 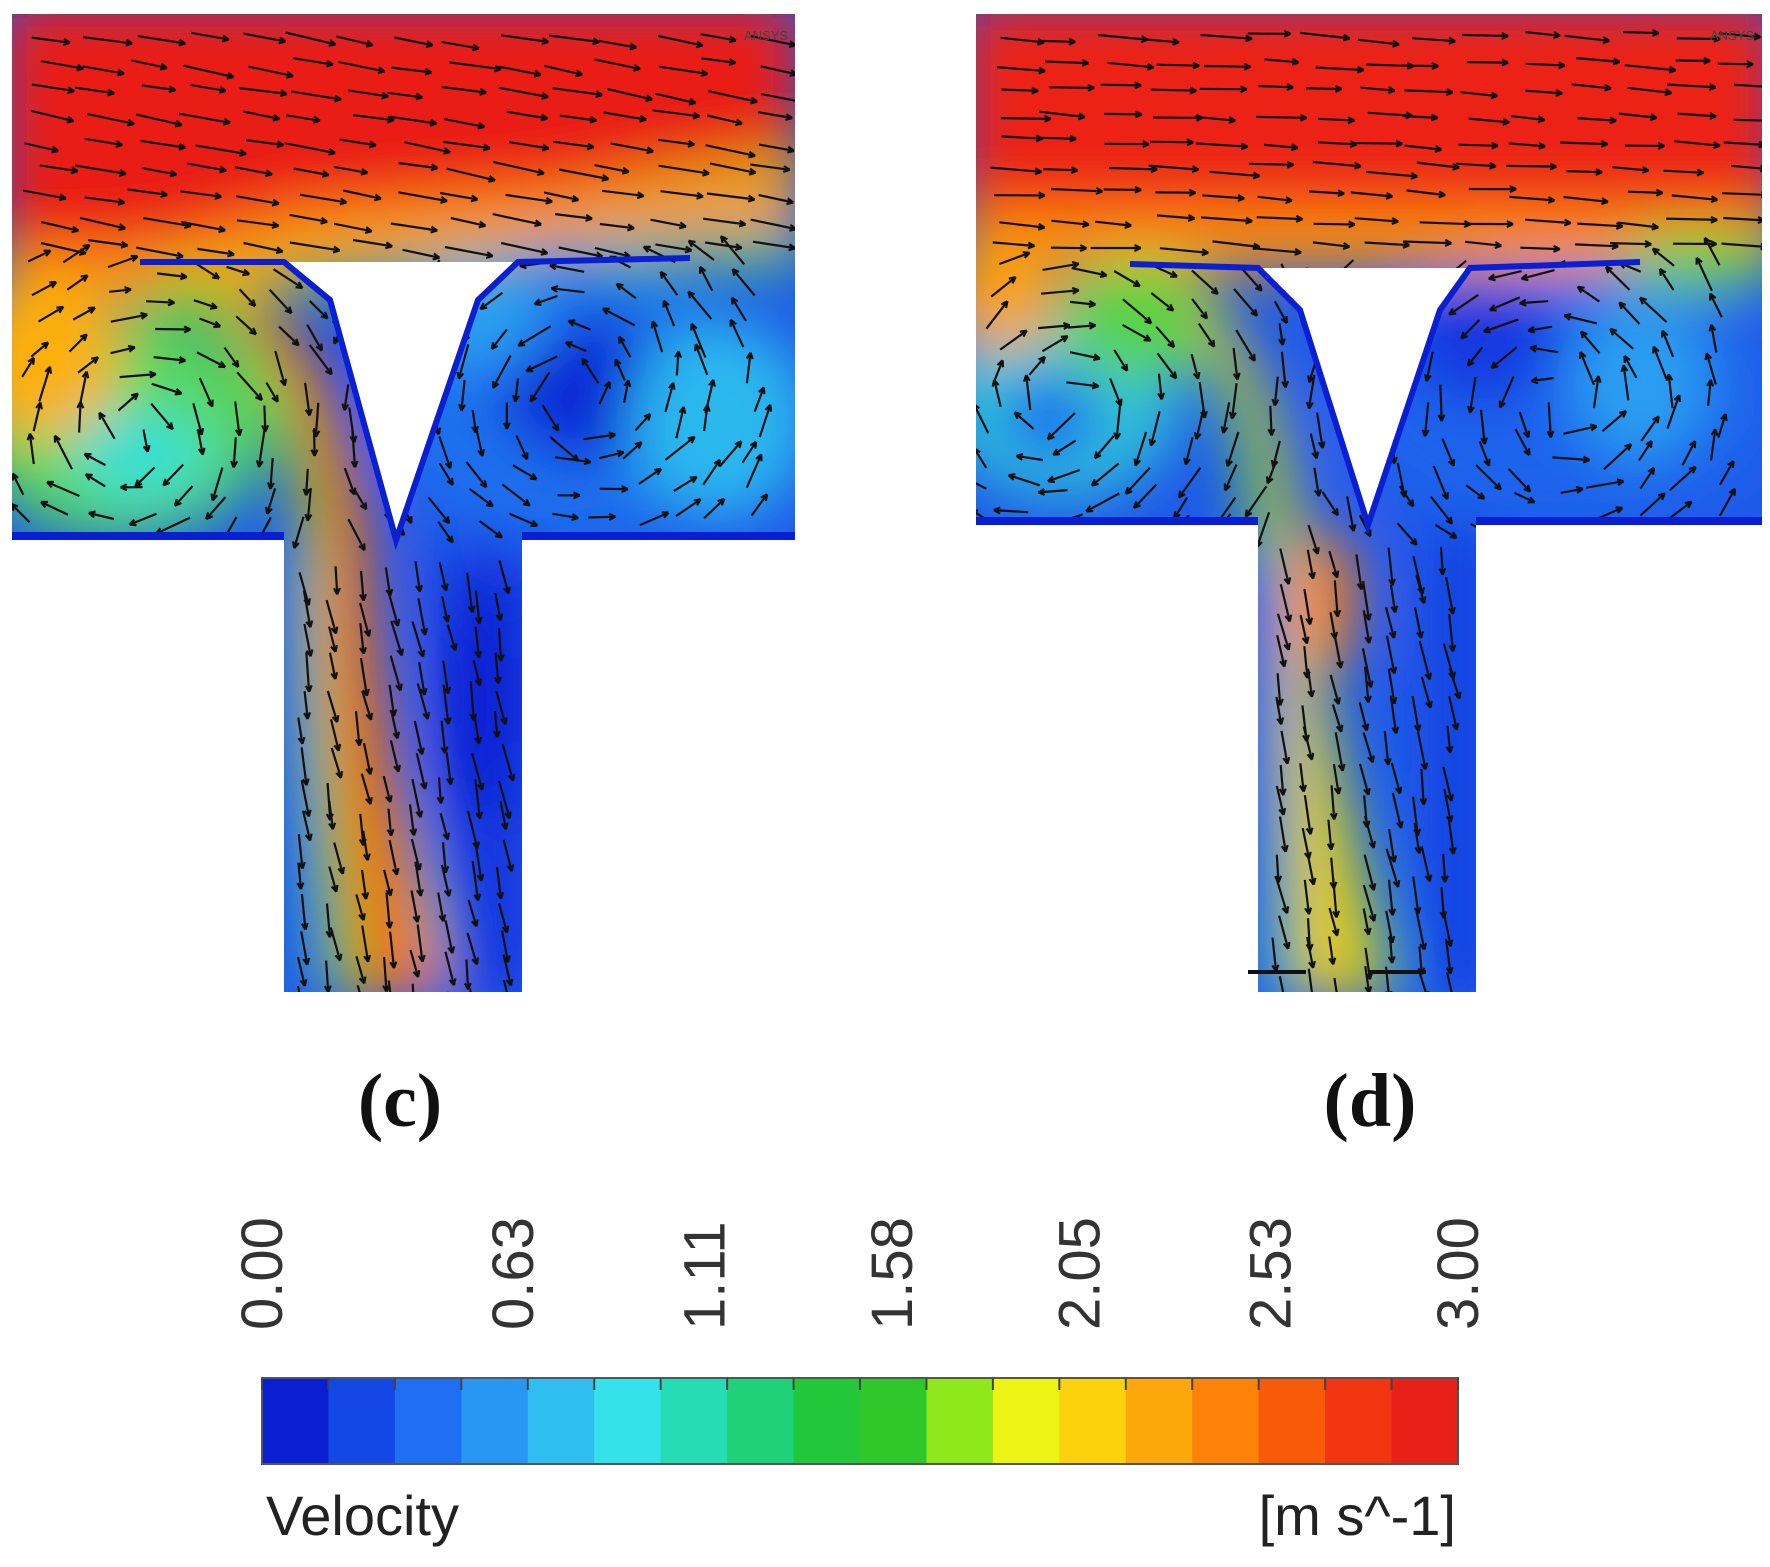 I want to click on panel-label-d: (d), so click(x=1370, y=1101).